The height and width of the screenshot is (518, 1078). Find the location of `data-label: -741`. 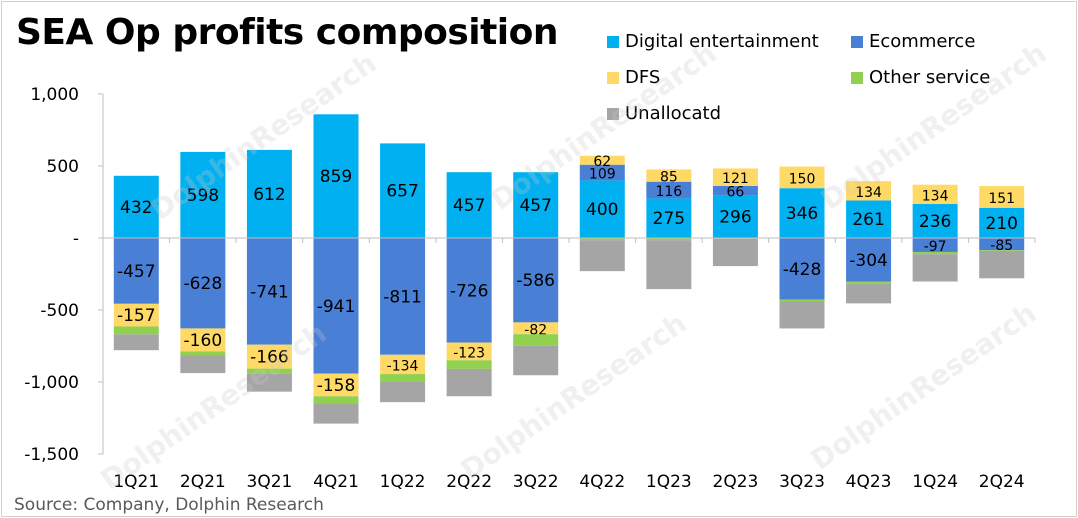

data-label: -741 is located at coordinates (269, 292).